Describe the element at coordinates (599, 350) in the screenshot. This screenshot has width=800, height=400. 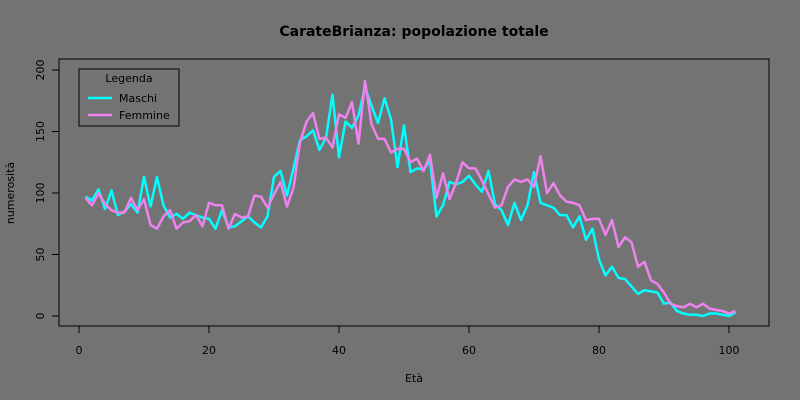
I see `x-tick-label: 80` at that location.